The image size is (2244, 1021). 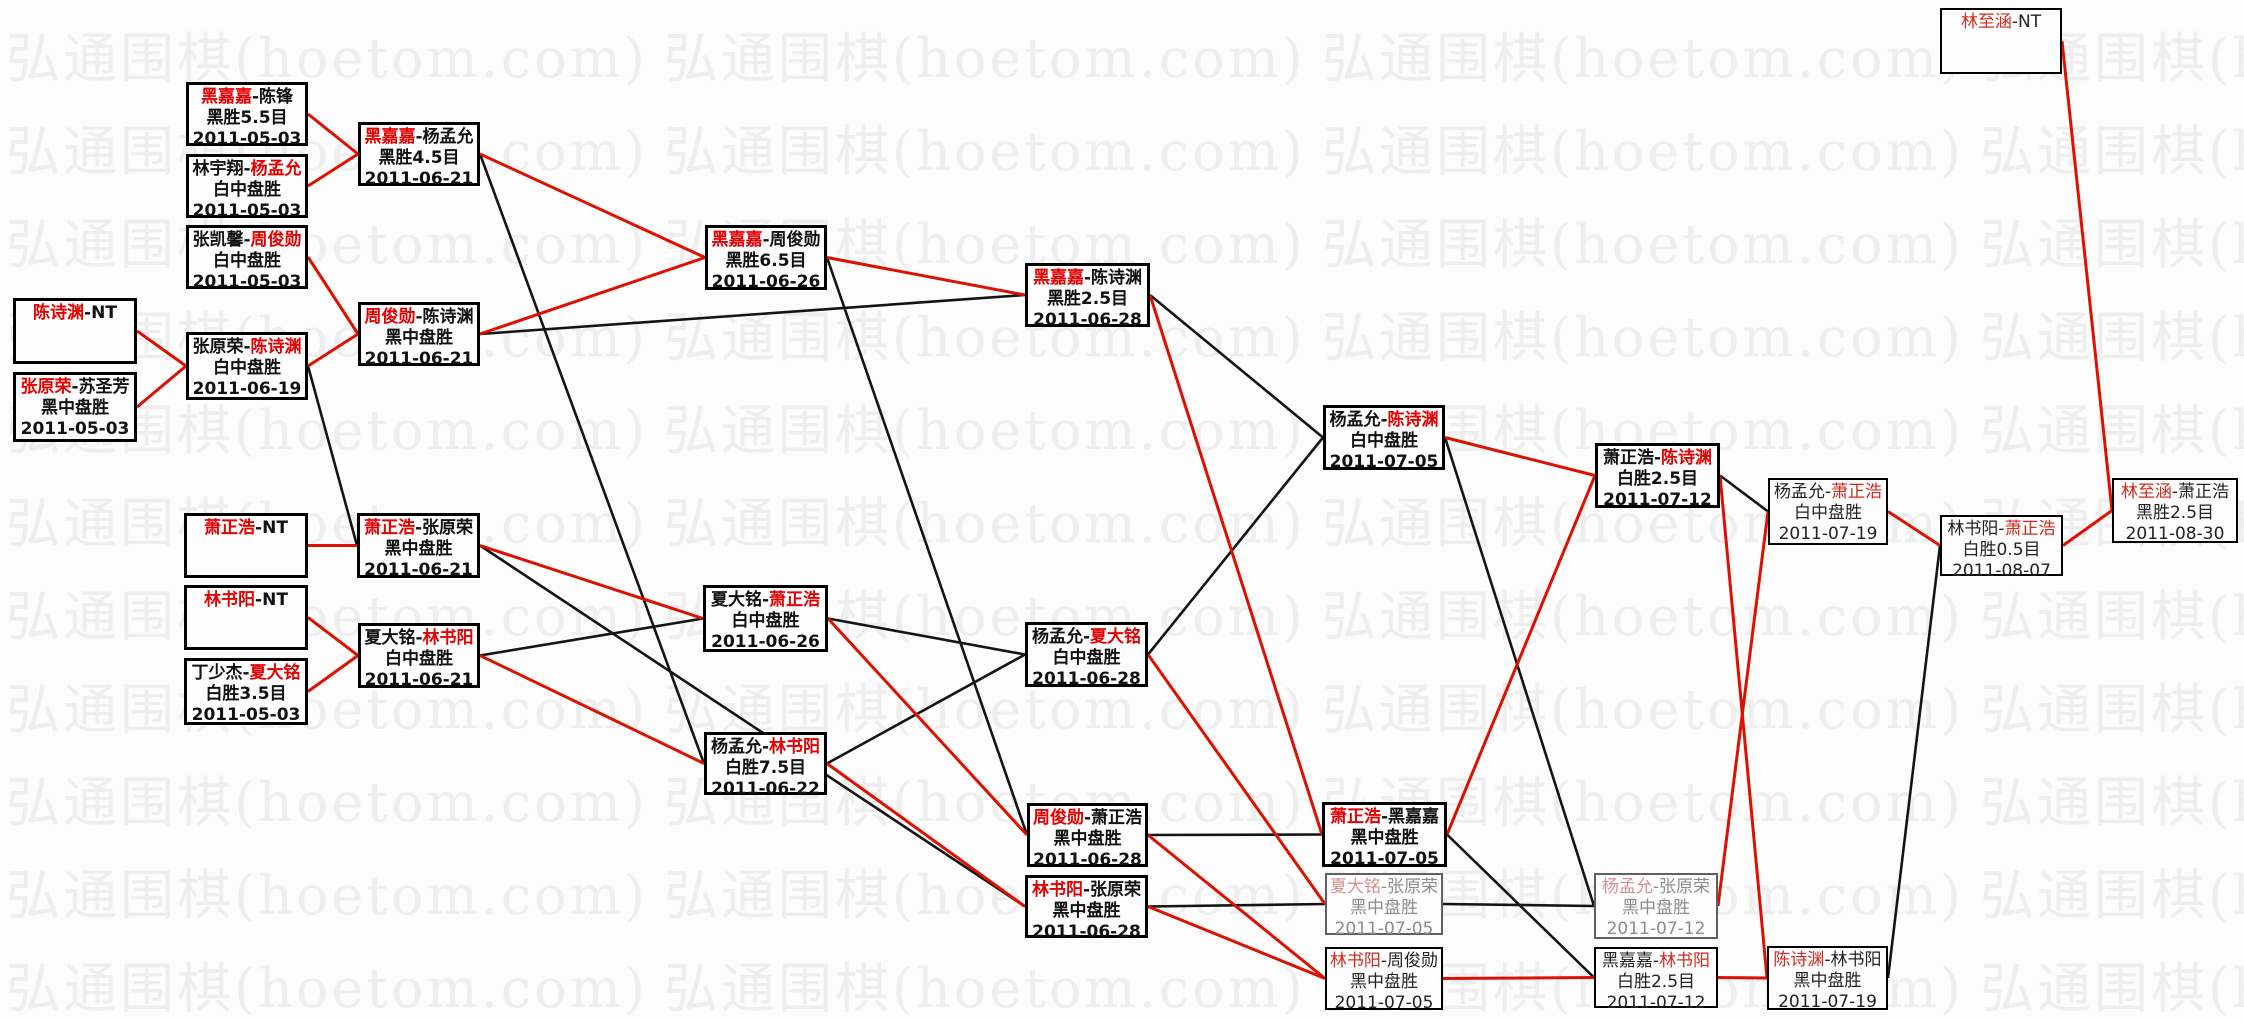 I want to click on match-box-B3: 张凯馨-周俊勋 白中盘胜 2011-05-03, so click(x=247, y=258).